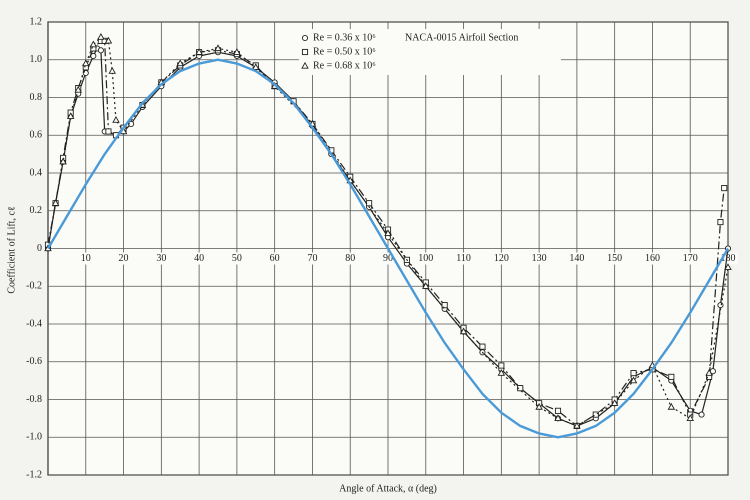 This screenshot has height=500, width=750. What do you see at coordinates (388, 488) in the screenshot?
I see `x-axis-label: Angle of Attack, α (deg)` at bounding box center [388, 488].